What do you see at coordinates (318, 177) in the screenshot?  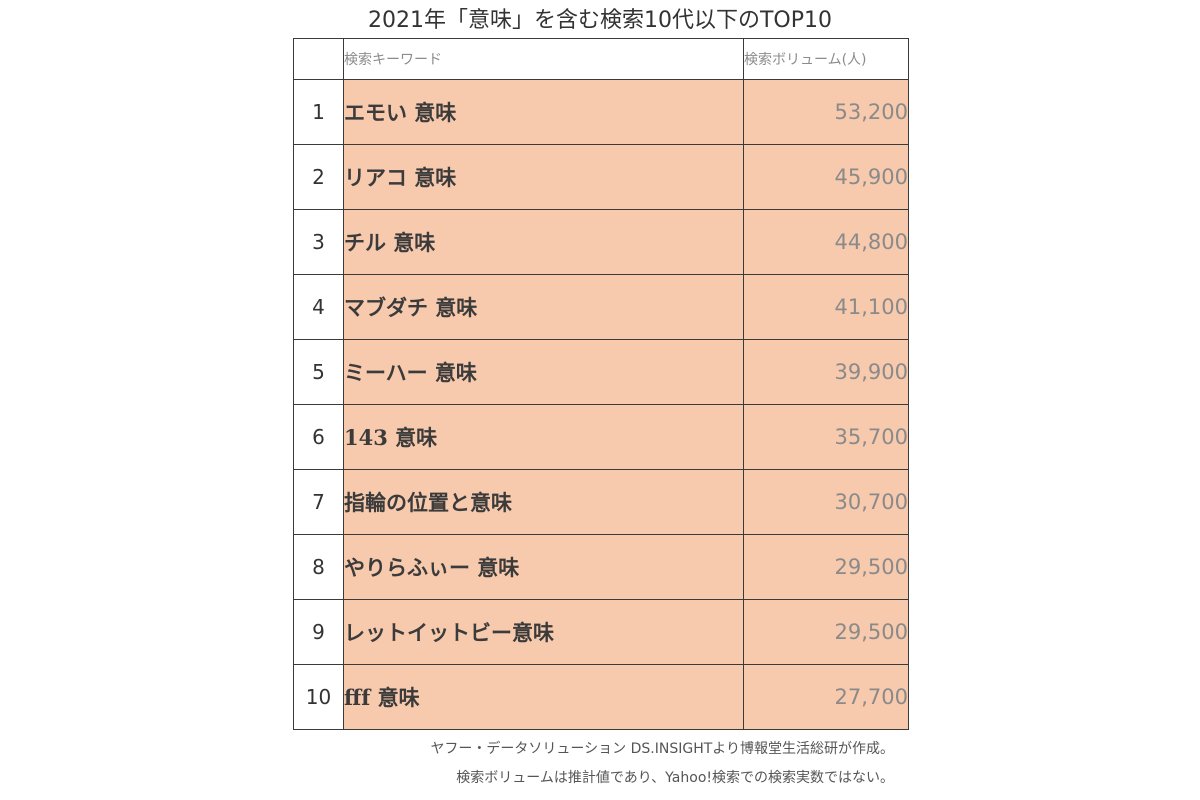 I see `rank-number: 2` at bounding box center [318, 177].